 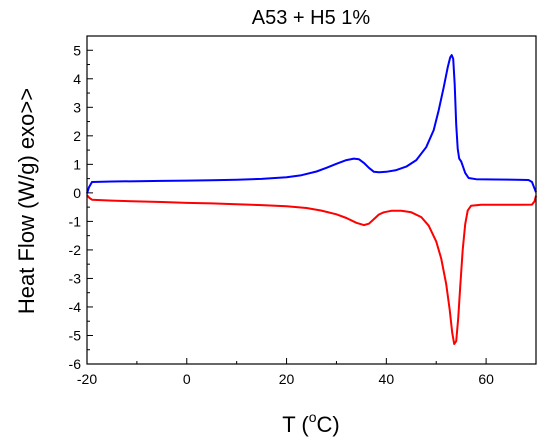 What do you see at coordinates (75, 278) in the screenshot?
I see `y-tick-label: -3` at bounding box center [75, 278].